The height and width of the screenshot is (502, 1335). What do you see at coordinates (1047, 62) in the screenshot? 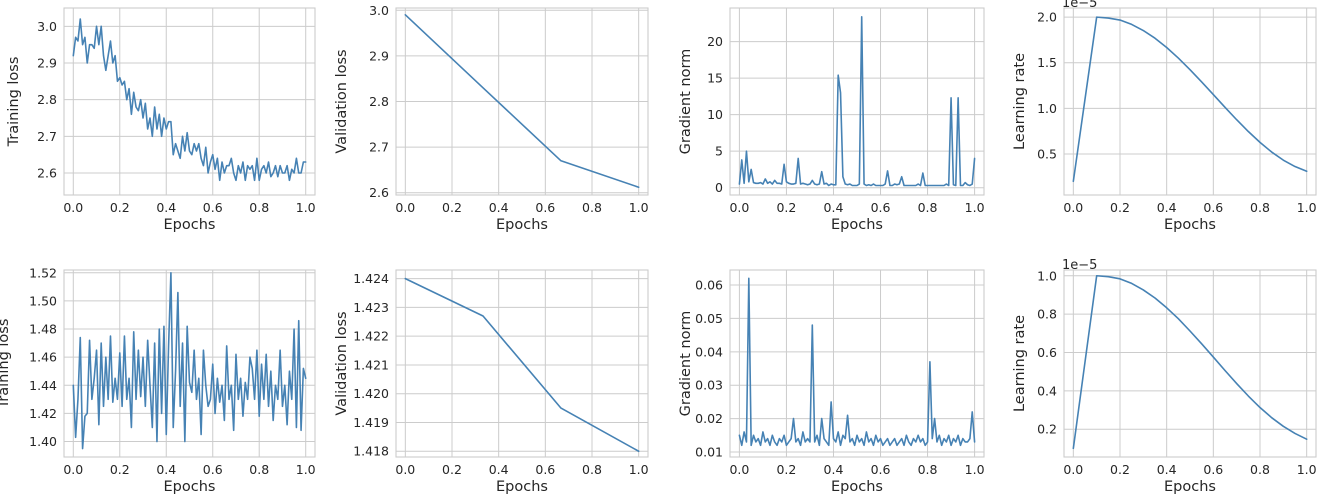
I see `y-tick-label: 1.5` at bounding box center [1047, 62].